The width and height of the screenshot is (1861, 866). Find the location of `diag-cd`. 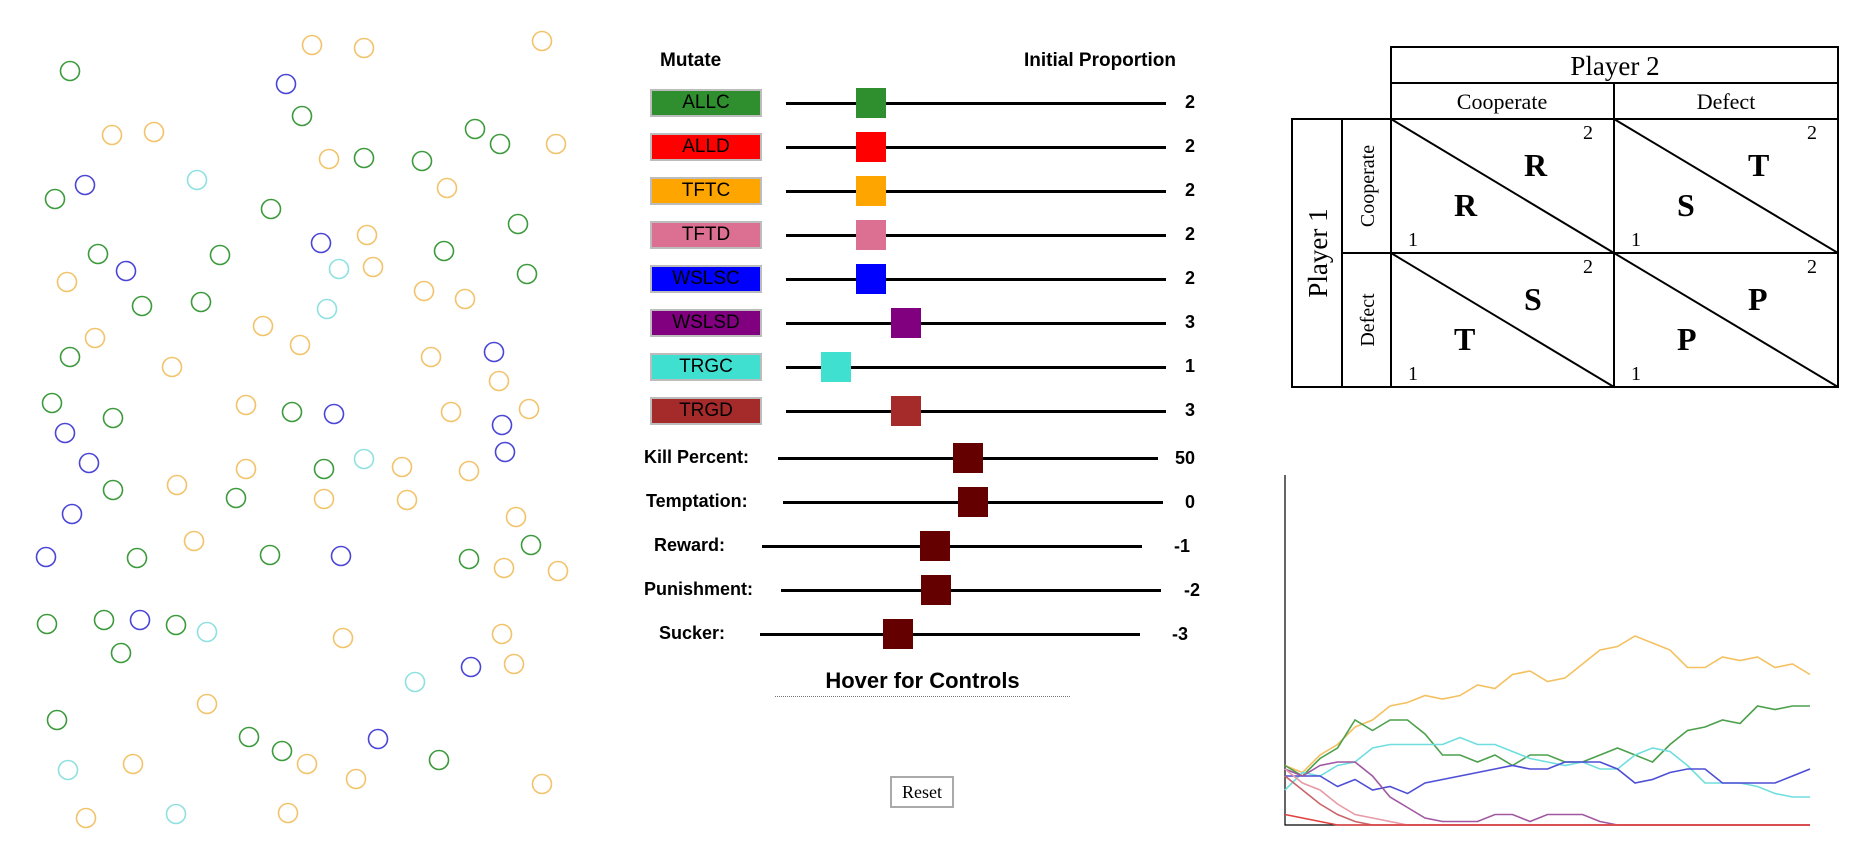

diag-cd is located at coordinates (1726, 186).